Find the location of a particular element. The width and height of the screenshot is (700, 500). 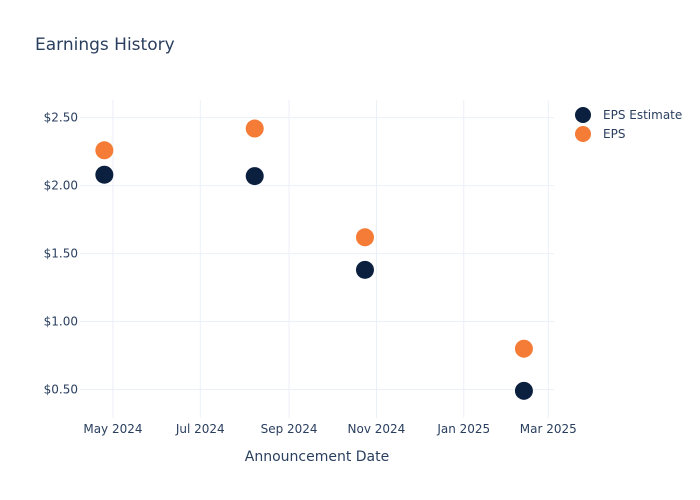

x-tick-label: Mar 2025 is located at coordinates (548, 429).